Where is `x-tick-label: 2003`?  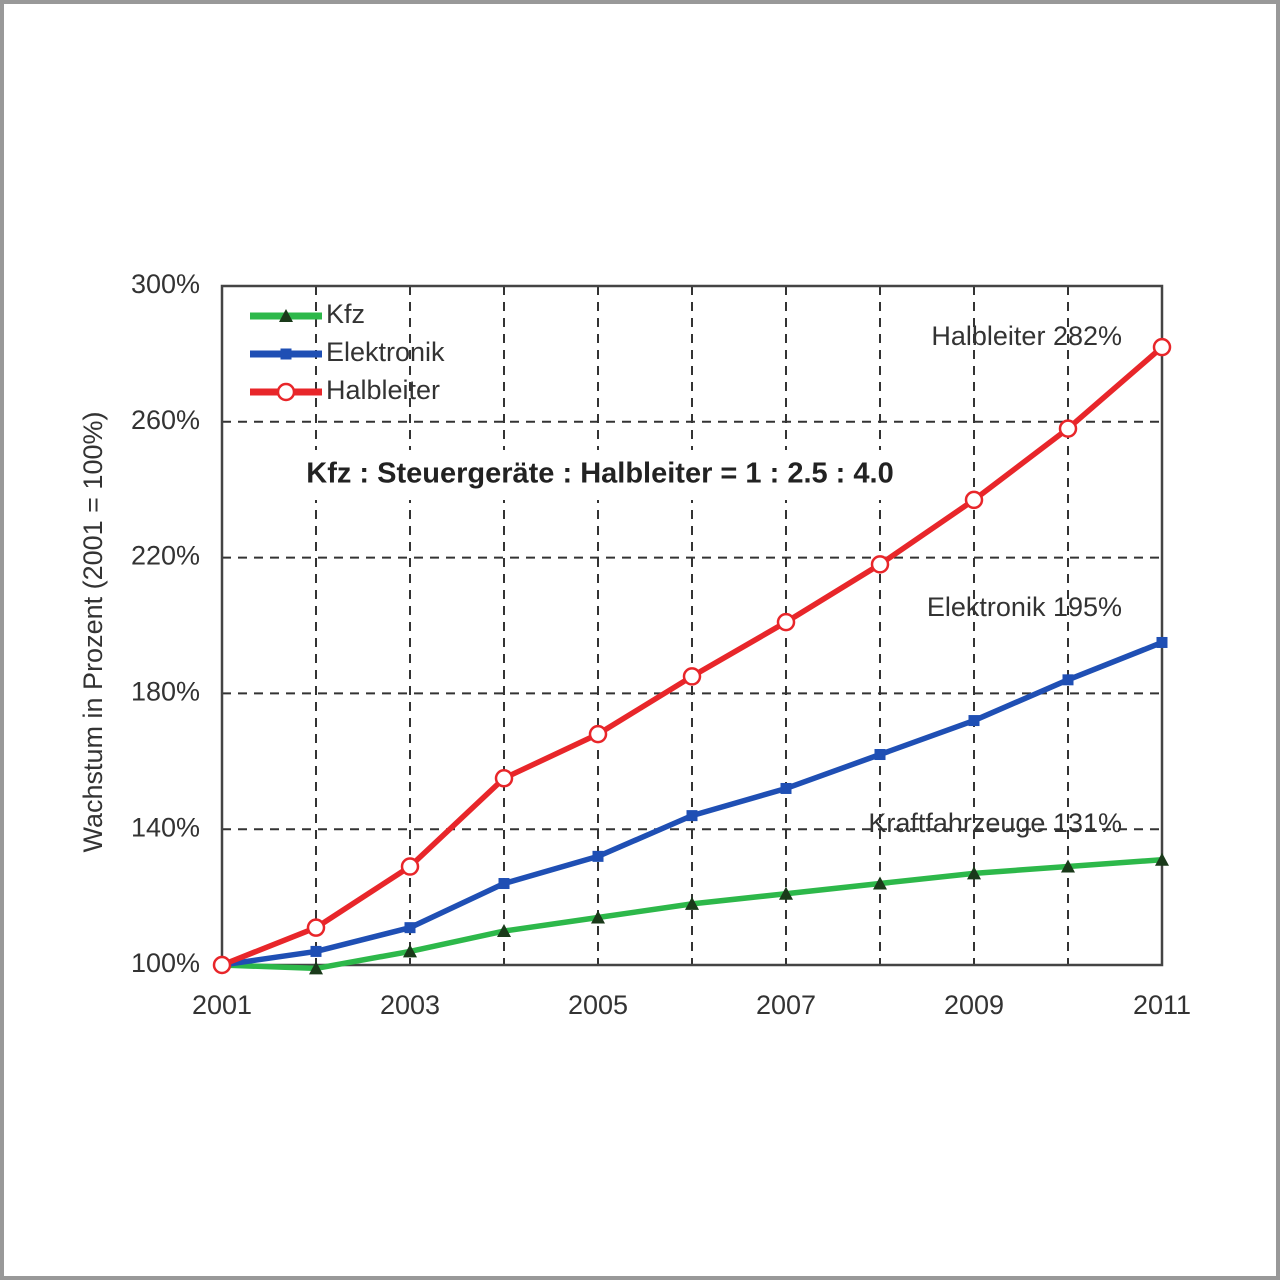 x-tick-label: 2003 is located at coordinates (410, 1005).